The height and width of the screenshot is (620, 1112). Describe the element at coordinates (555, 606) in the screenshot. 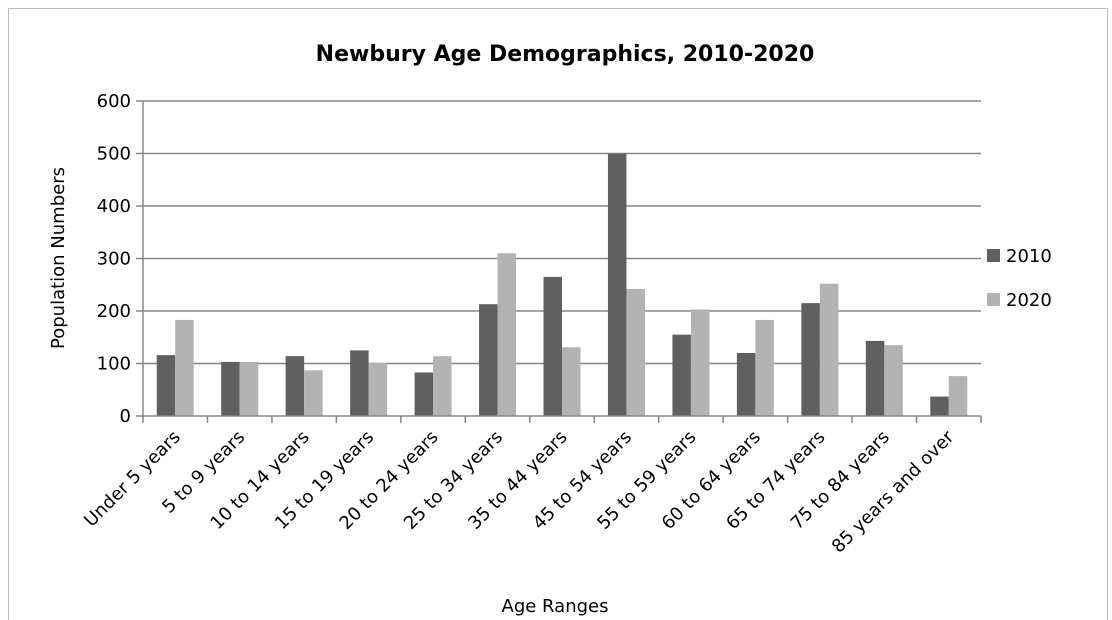

I see `x-axis-label: Age Ranges` at that location.